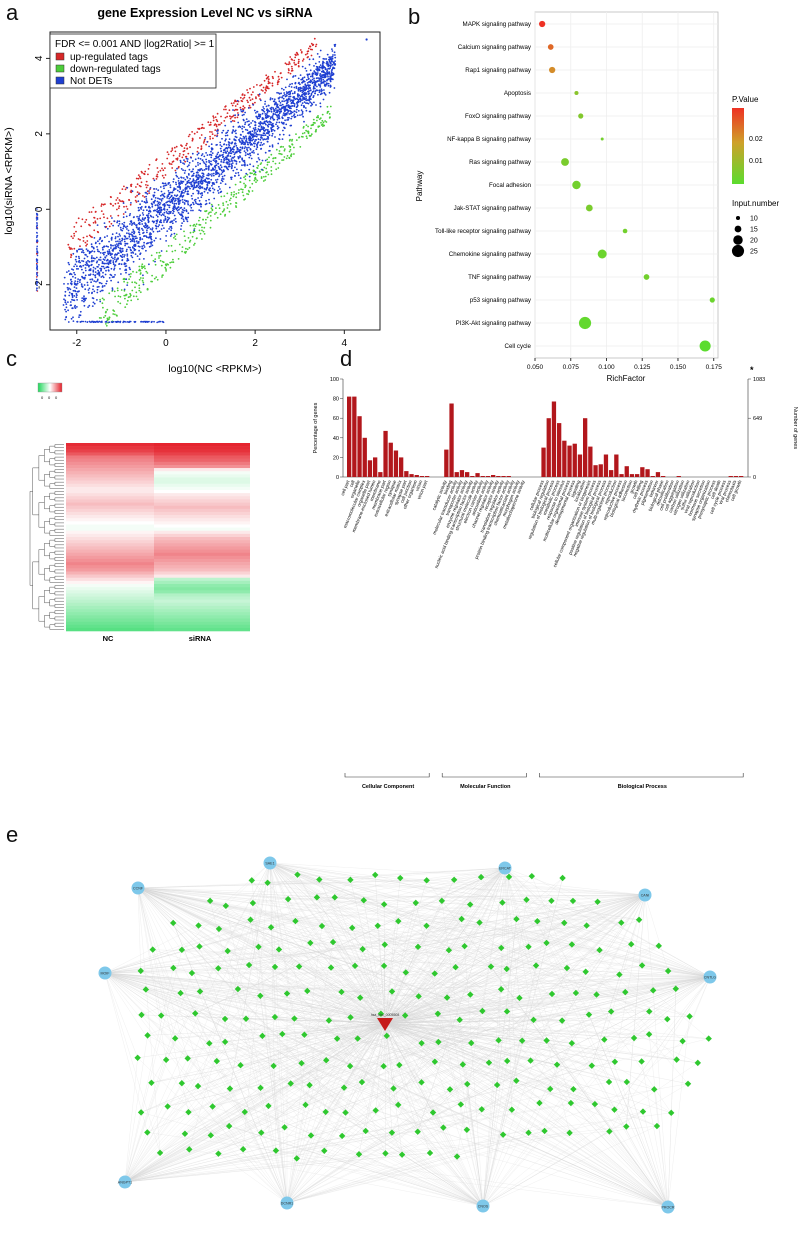 The width and height of the screenshot is (800, 1235). What do you see at coordinates (49, 397) in the screenshot?
I see `heatmap-key-label-2: 0` at bounding box center [49, 397].